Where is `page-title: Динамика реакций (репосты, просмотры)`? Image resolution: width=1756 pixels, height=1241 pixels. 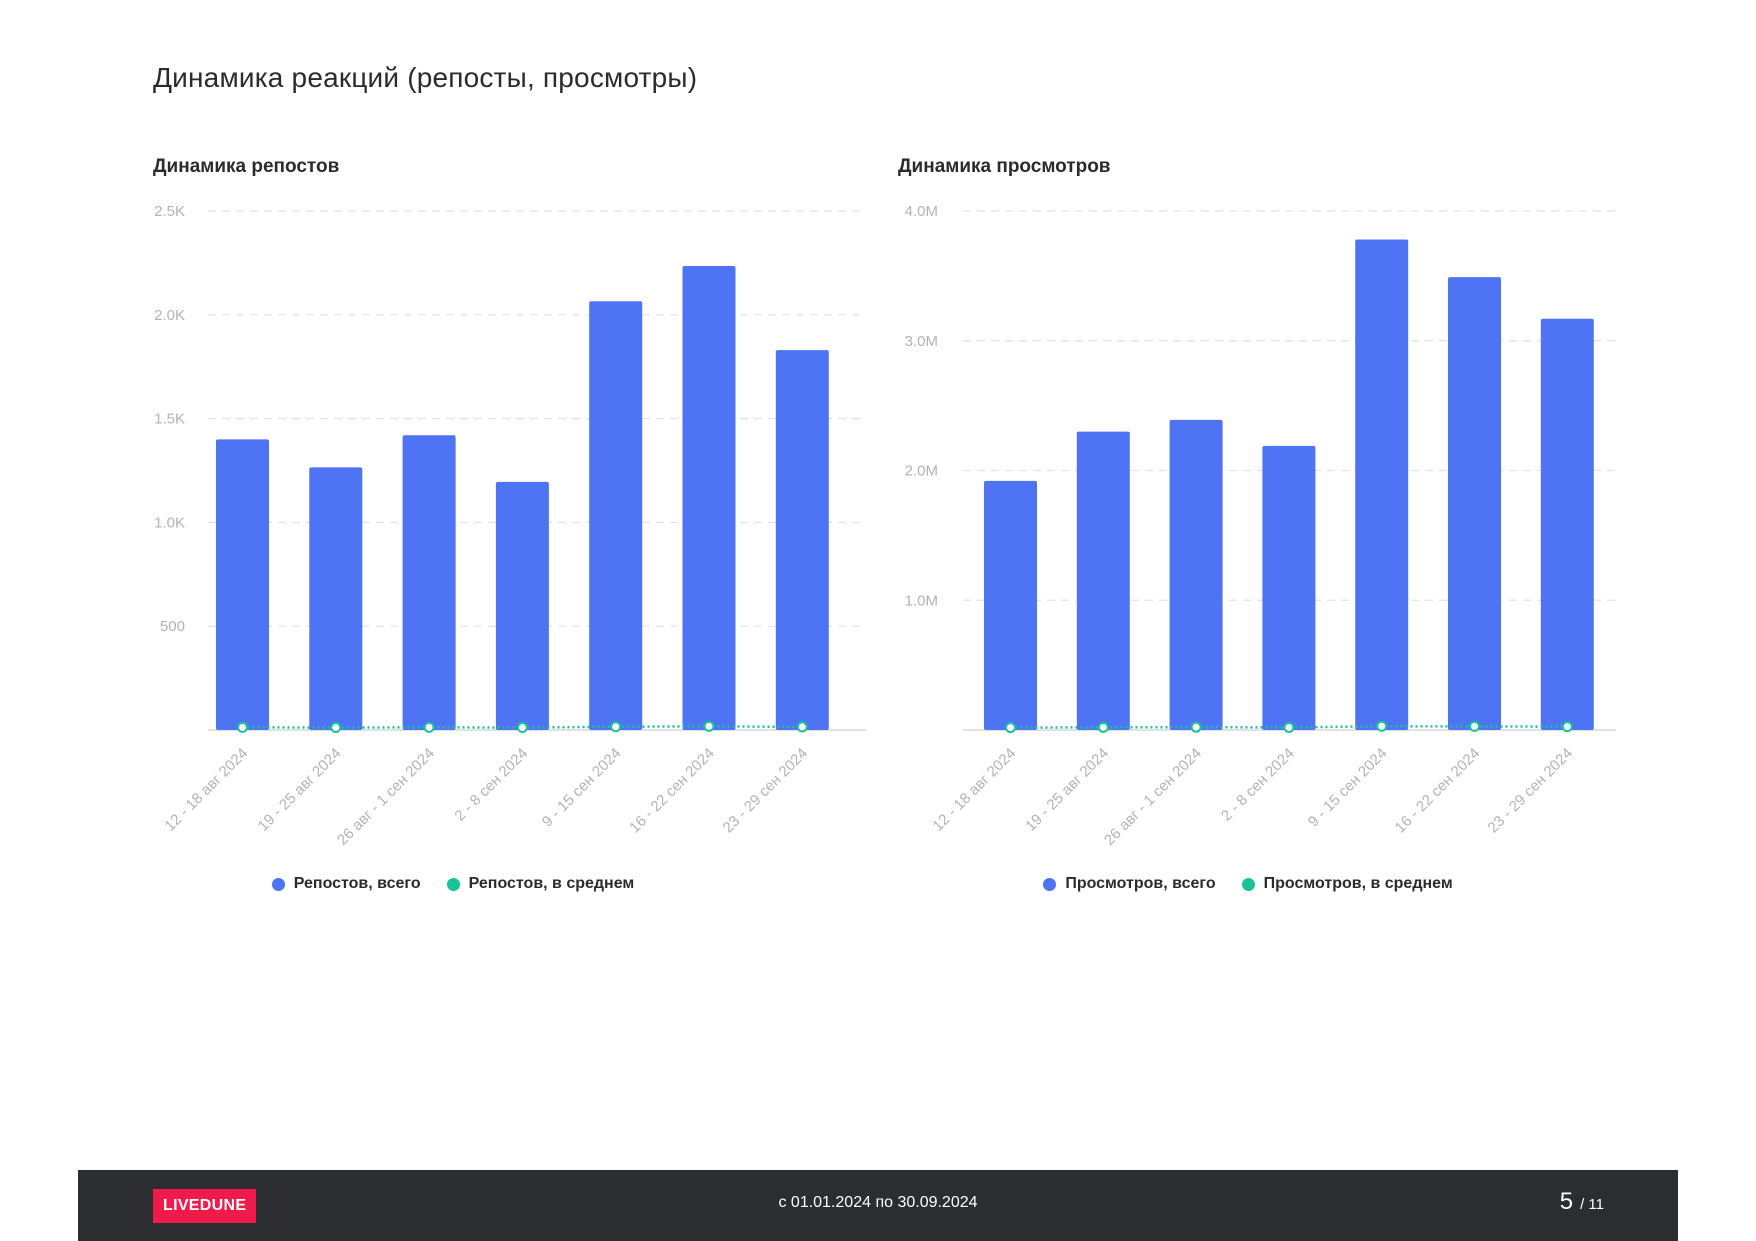
page-title: Динамика реакций (репосты, просмотры) is located at coordinates (425, 77).